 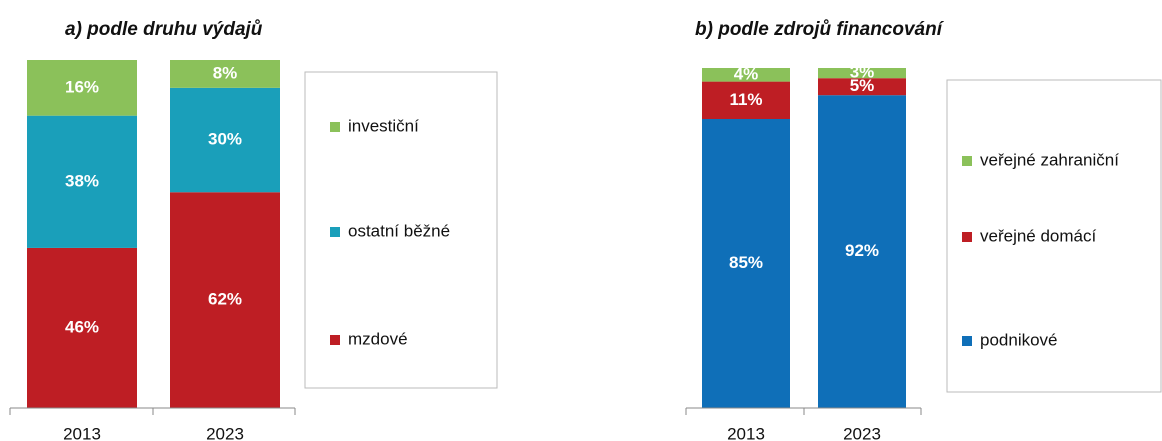 I want to click on data-label: 3%, so click(x=862, y=72).